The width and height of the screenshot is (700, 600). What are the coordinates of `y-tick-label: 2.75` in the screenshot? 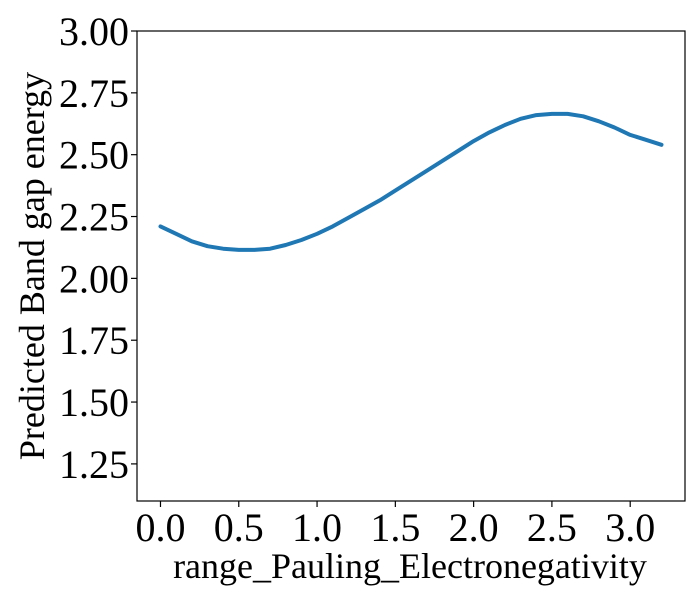 It's located at (94, 93).